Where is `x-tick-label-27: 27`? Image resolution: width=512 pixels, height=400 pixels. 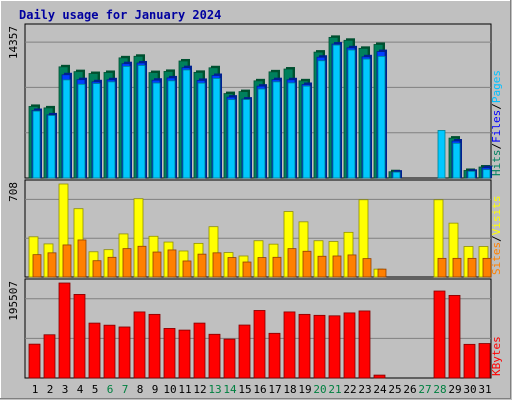
x-tick-label-27: 27 is located at coordinates (424, 389).